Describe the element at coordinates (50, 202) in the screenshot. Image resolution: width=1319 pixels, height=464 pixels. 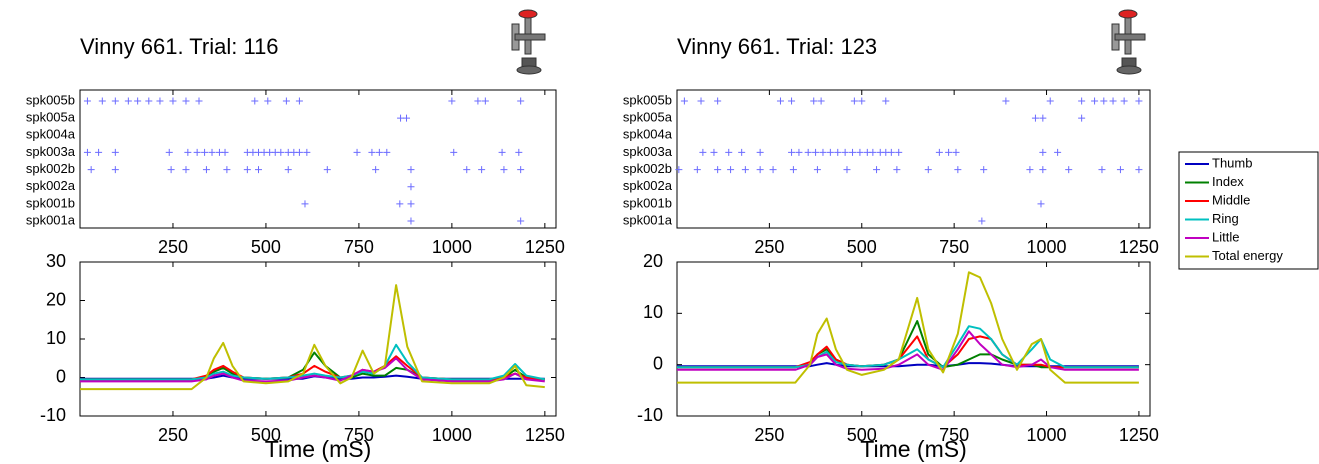
I see `y-tick-label: spk001b` at that location.